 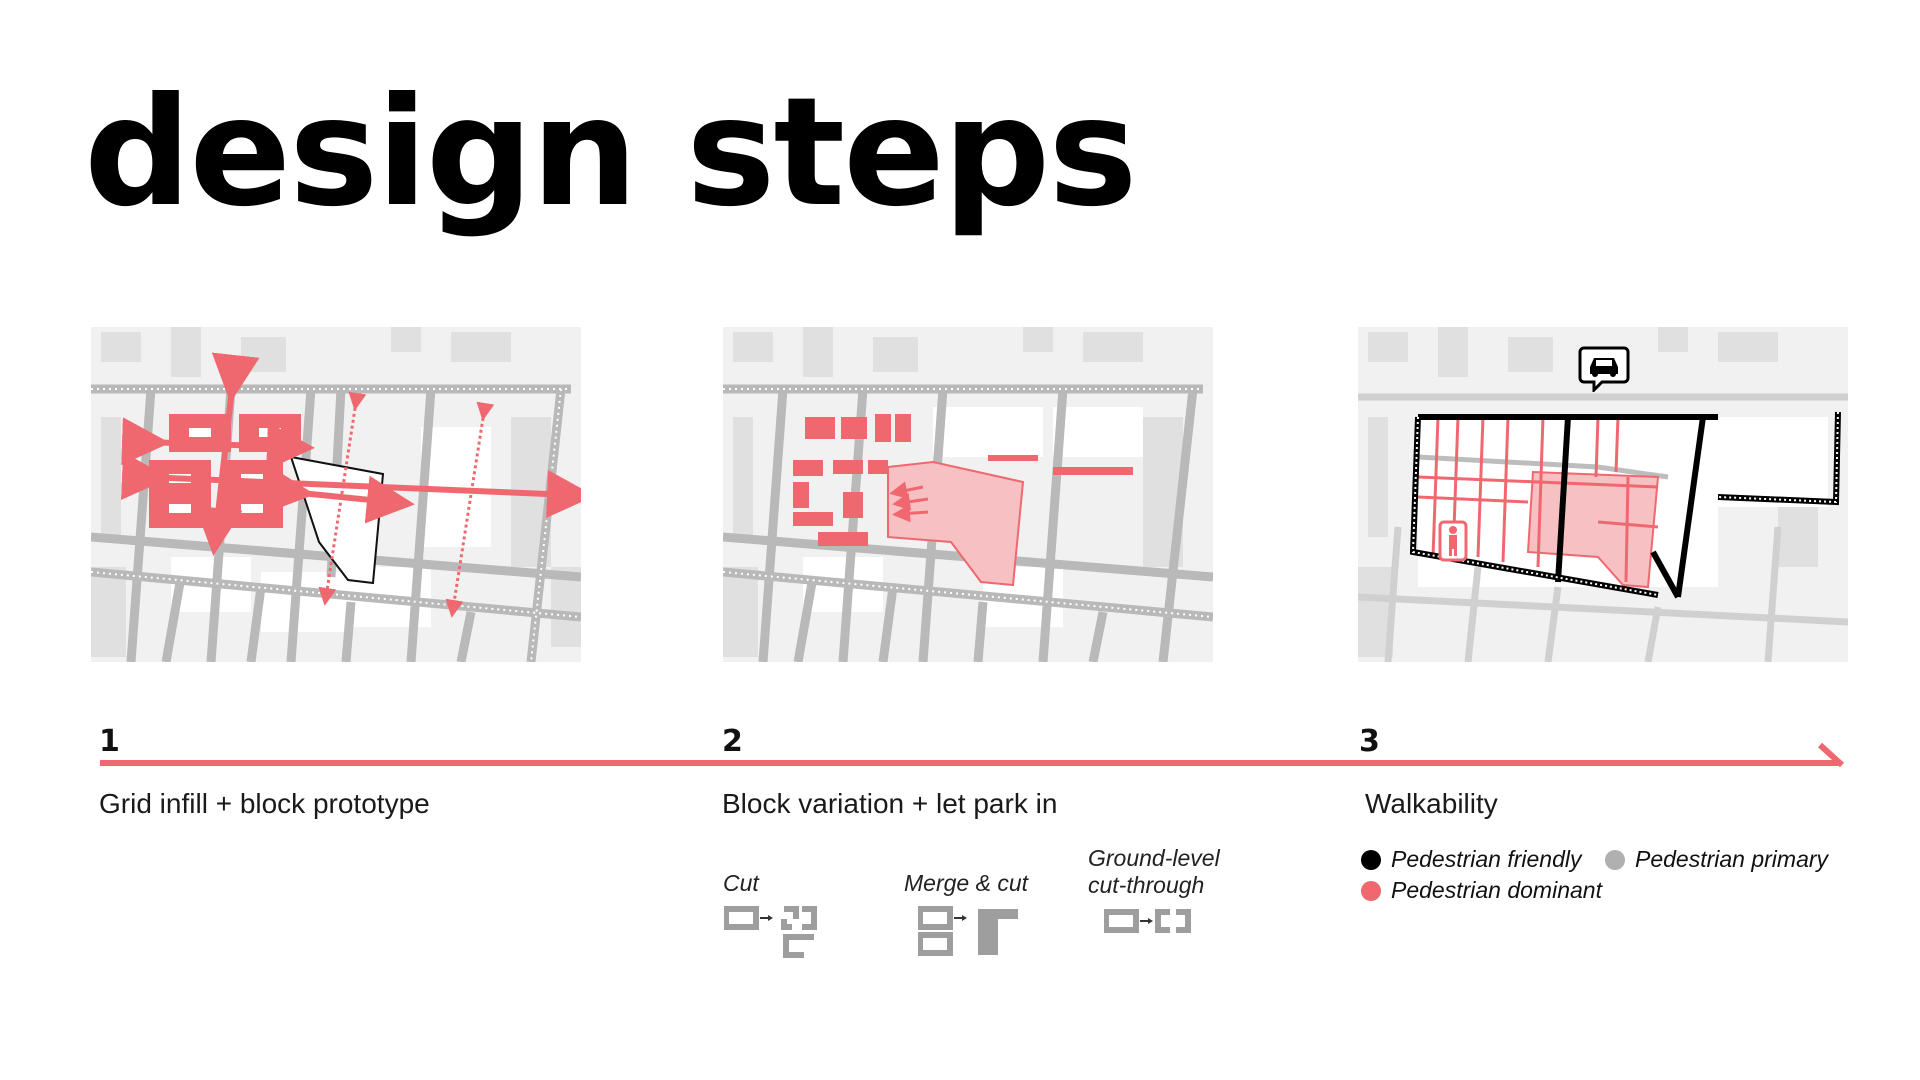 I want to click on legend-pedestrian-dominant: Pedestrian dominant, so click(x=1481, y=890).